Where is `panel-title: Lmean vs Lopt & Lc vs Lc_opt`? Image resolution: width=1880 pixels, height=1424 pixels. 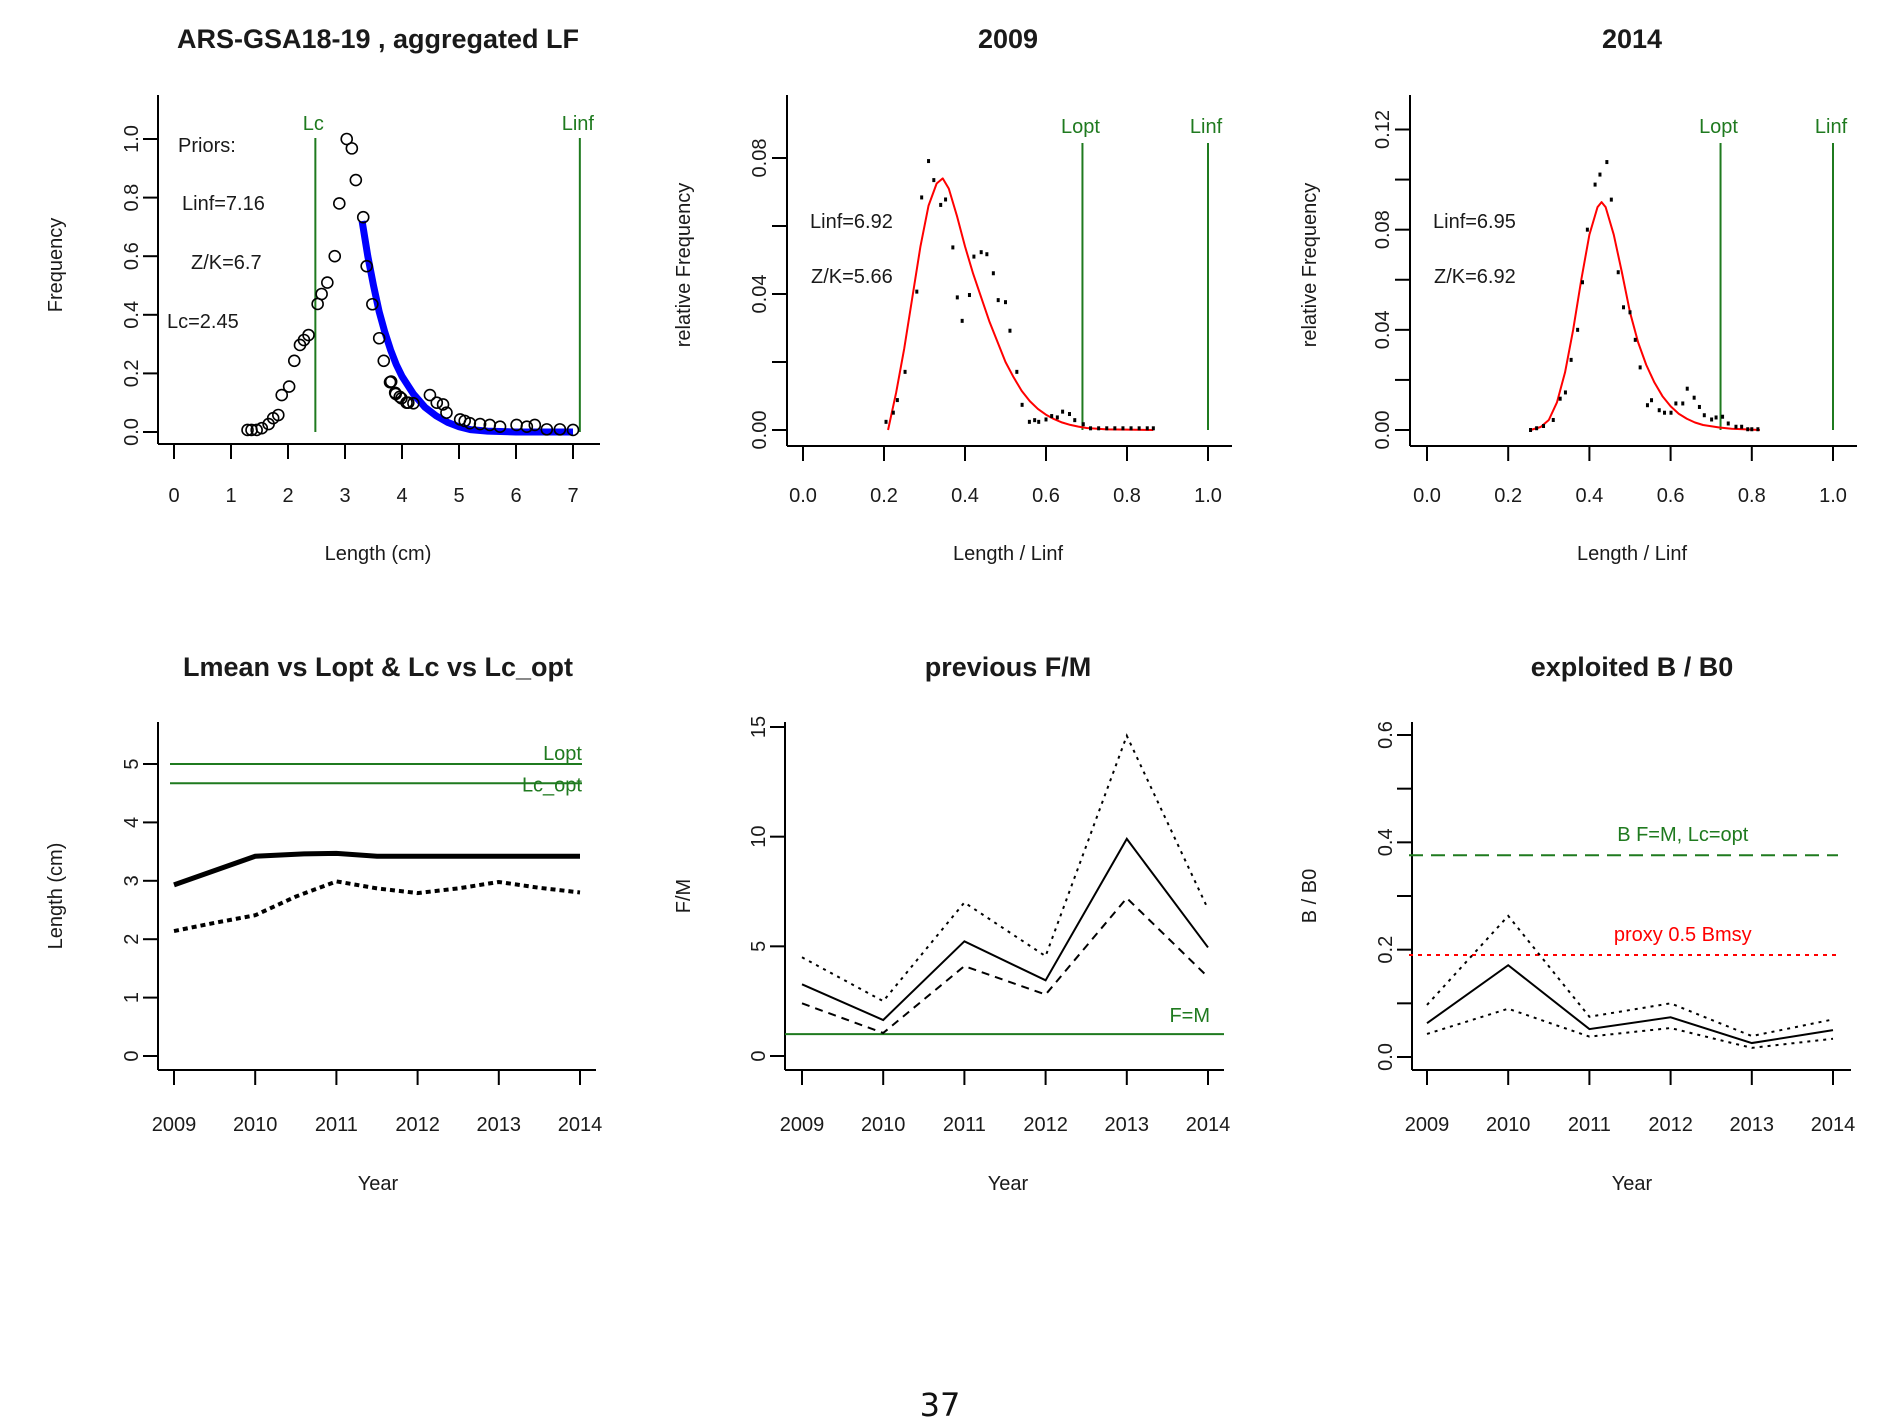 panel-title: Lmean vs Lopt & Lc vs Lc_opt is located at coordinates (378, 667).